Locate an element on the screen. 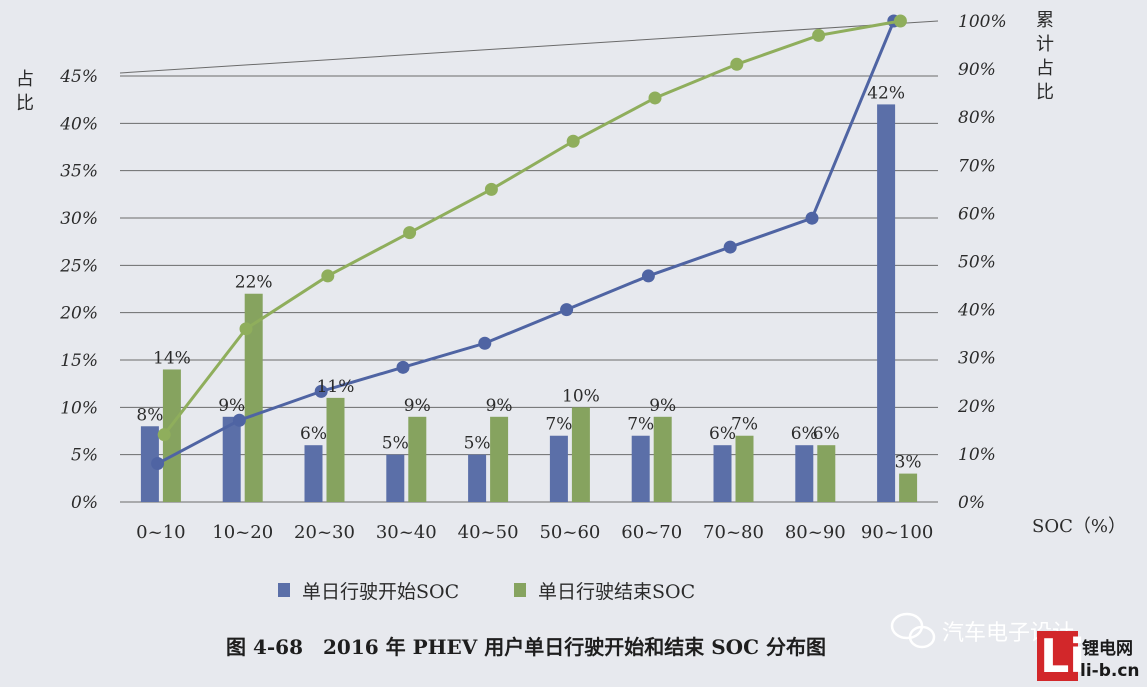 This screenshot has width=1147, height=687. data-label: 42% is located at coordinates (886, 93).